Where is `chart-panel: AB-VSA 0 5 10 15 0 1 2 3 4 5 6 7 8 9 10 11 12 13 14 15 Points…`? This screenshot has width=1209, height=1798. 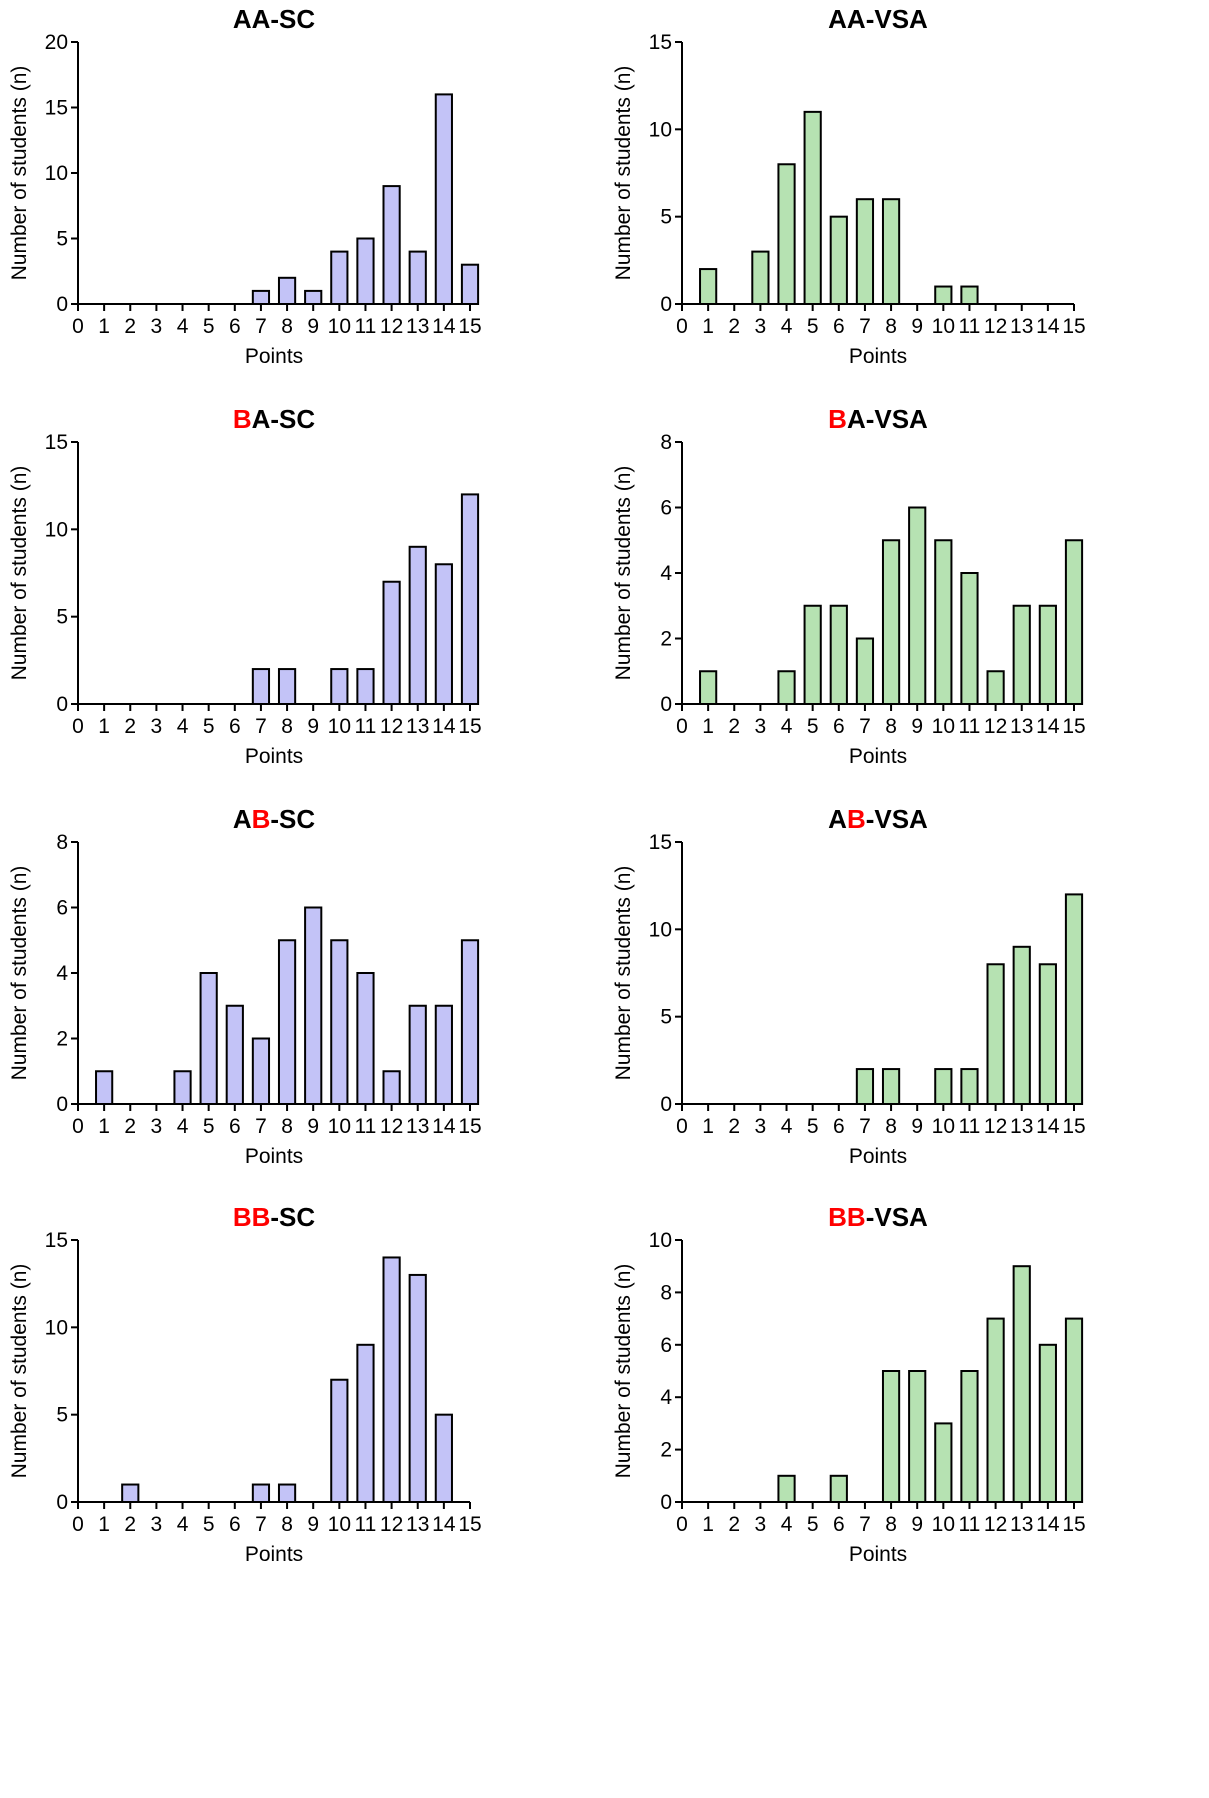 chart-panel: AB-VSA 0 5 10 15 0 1 2 3 4 5 6 7 8 9 10 11 12 13 14 15 Points… is located at coordinates (906, 1020).